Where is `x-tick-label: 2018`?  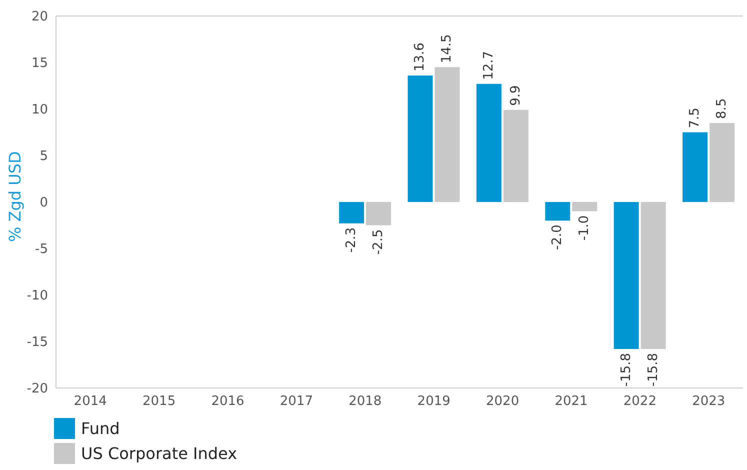
x-tick-label: 2018 is located at coordinates (365, 402).